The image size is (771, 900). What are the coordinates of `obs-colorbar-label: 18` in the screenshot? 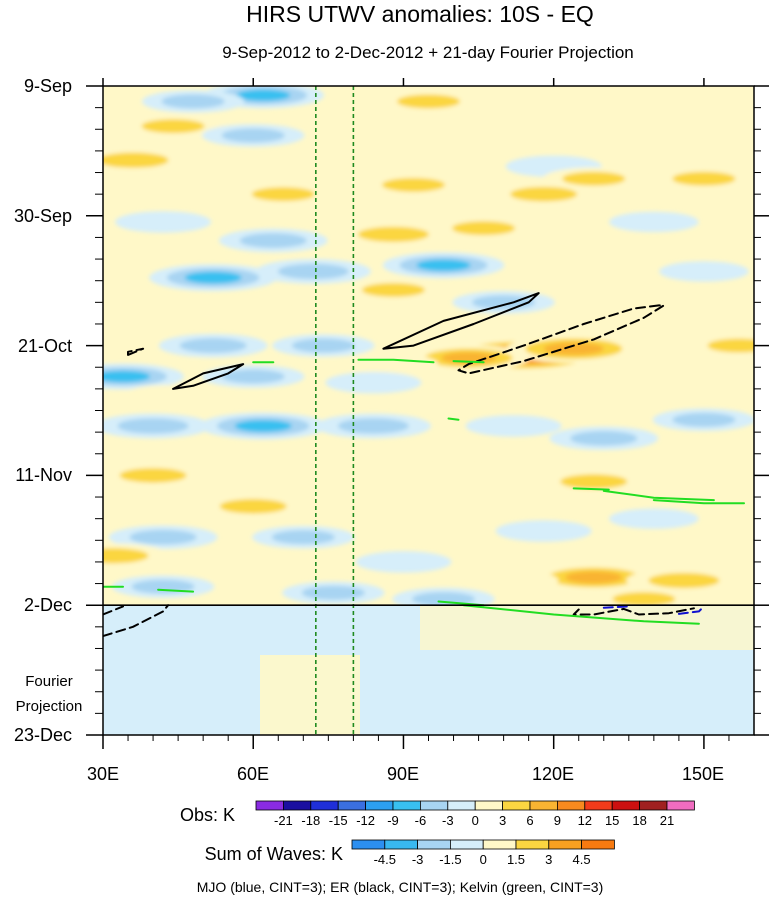 It's located at (639, 820).